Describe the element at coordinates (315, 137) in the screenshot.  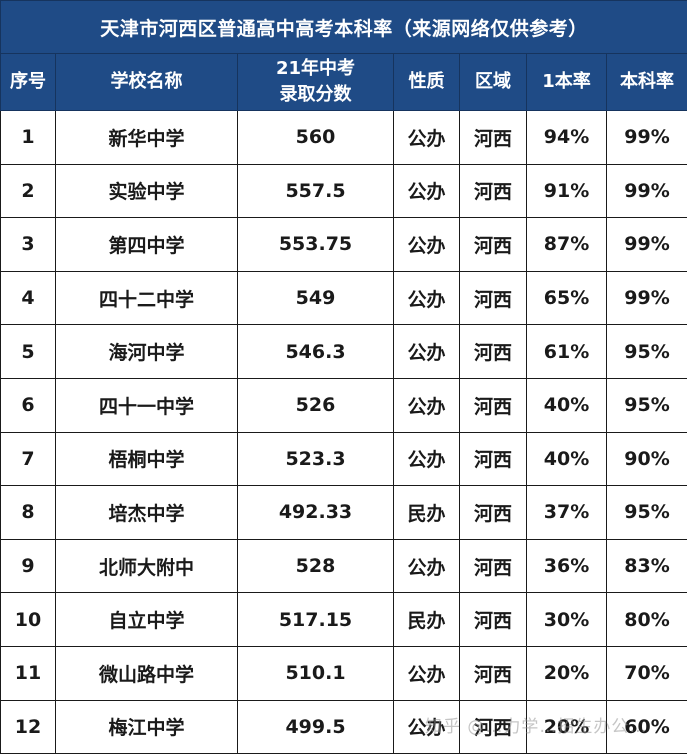
I see `cell-score: 560` at that location.